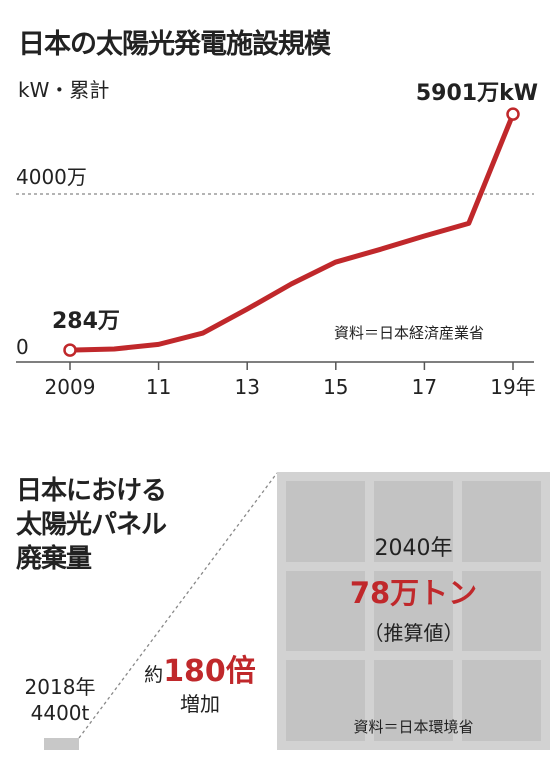  Describe the element at coordinates (477, 93) in the screenshot. I see `end-value-label: 5901万kW` at that location.